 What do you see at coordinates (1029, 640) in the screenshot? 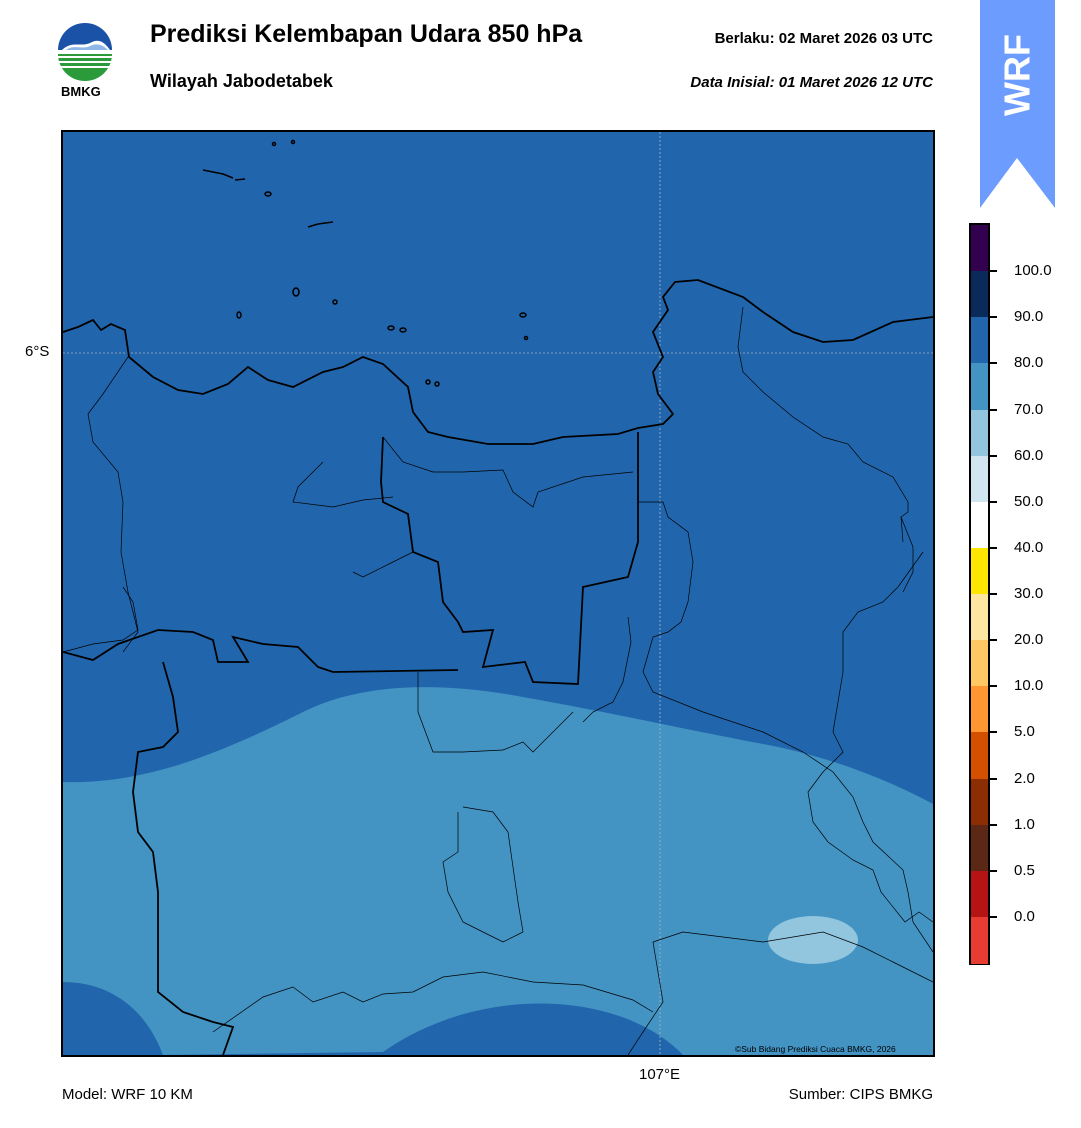
I see `colorbar-tick-label: 20.0` at bounding box center [1029, 640].